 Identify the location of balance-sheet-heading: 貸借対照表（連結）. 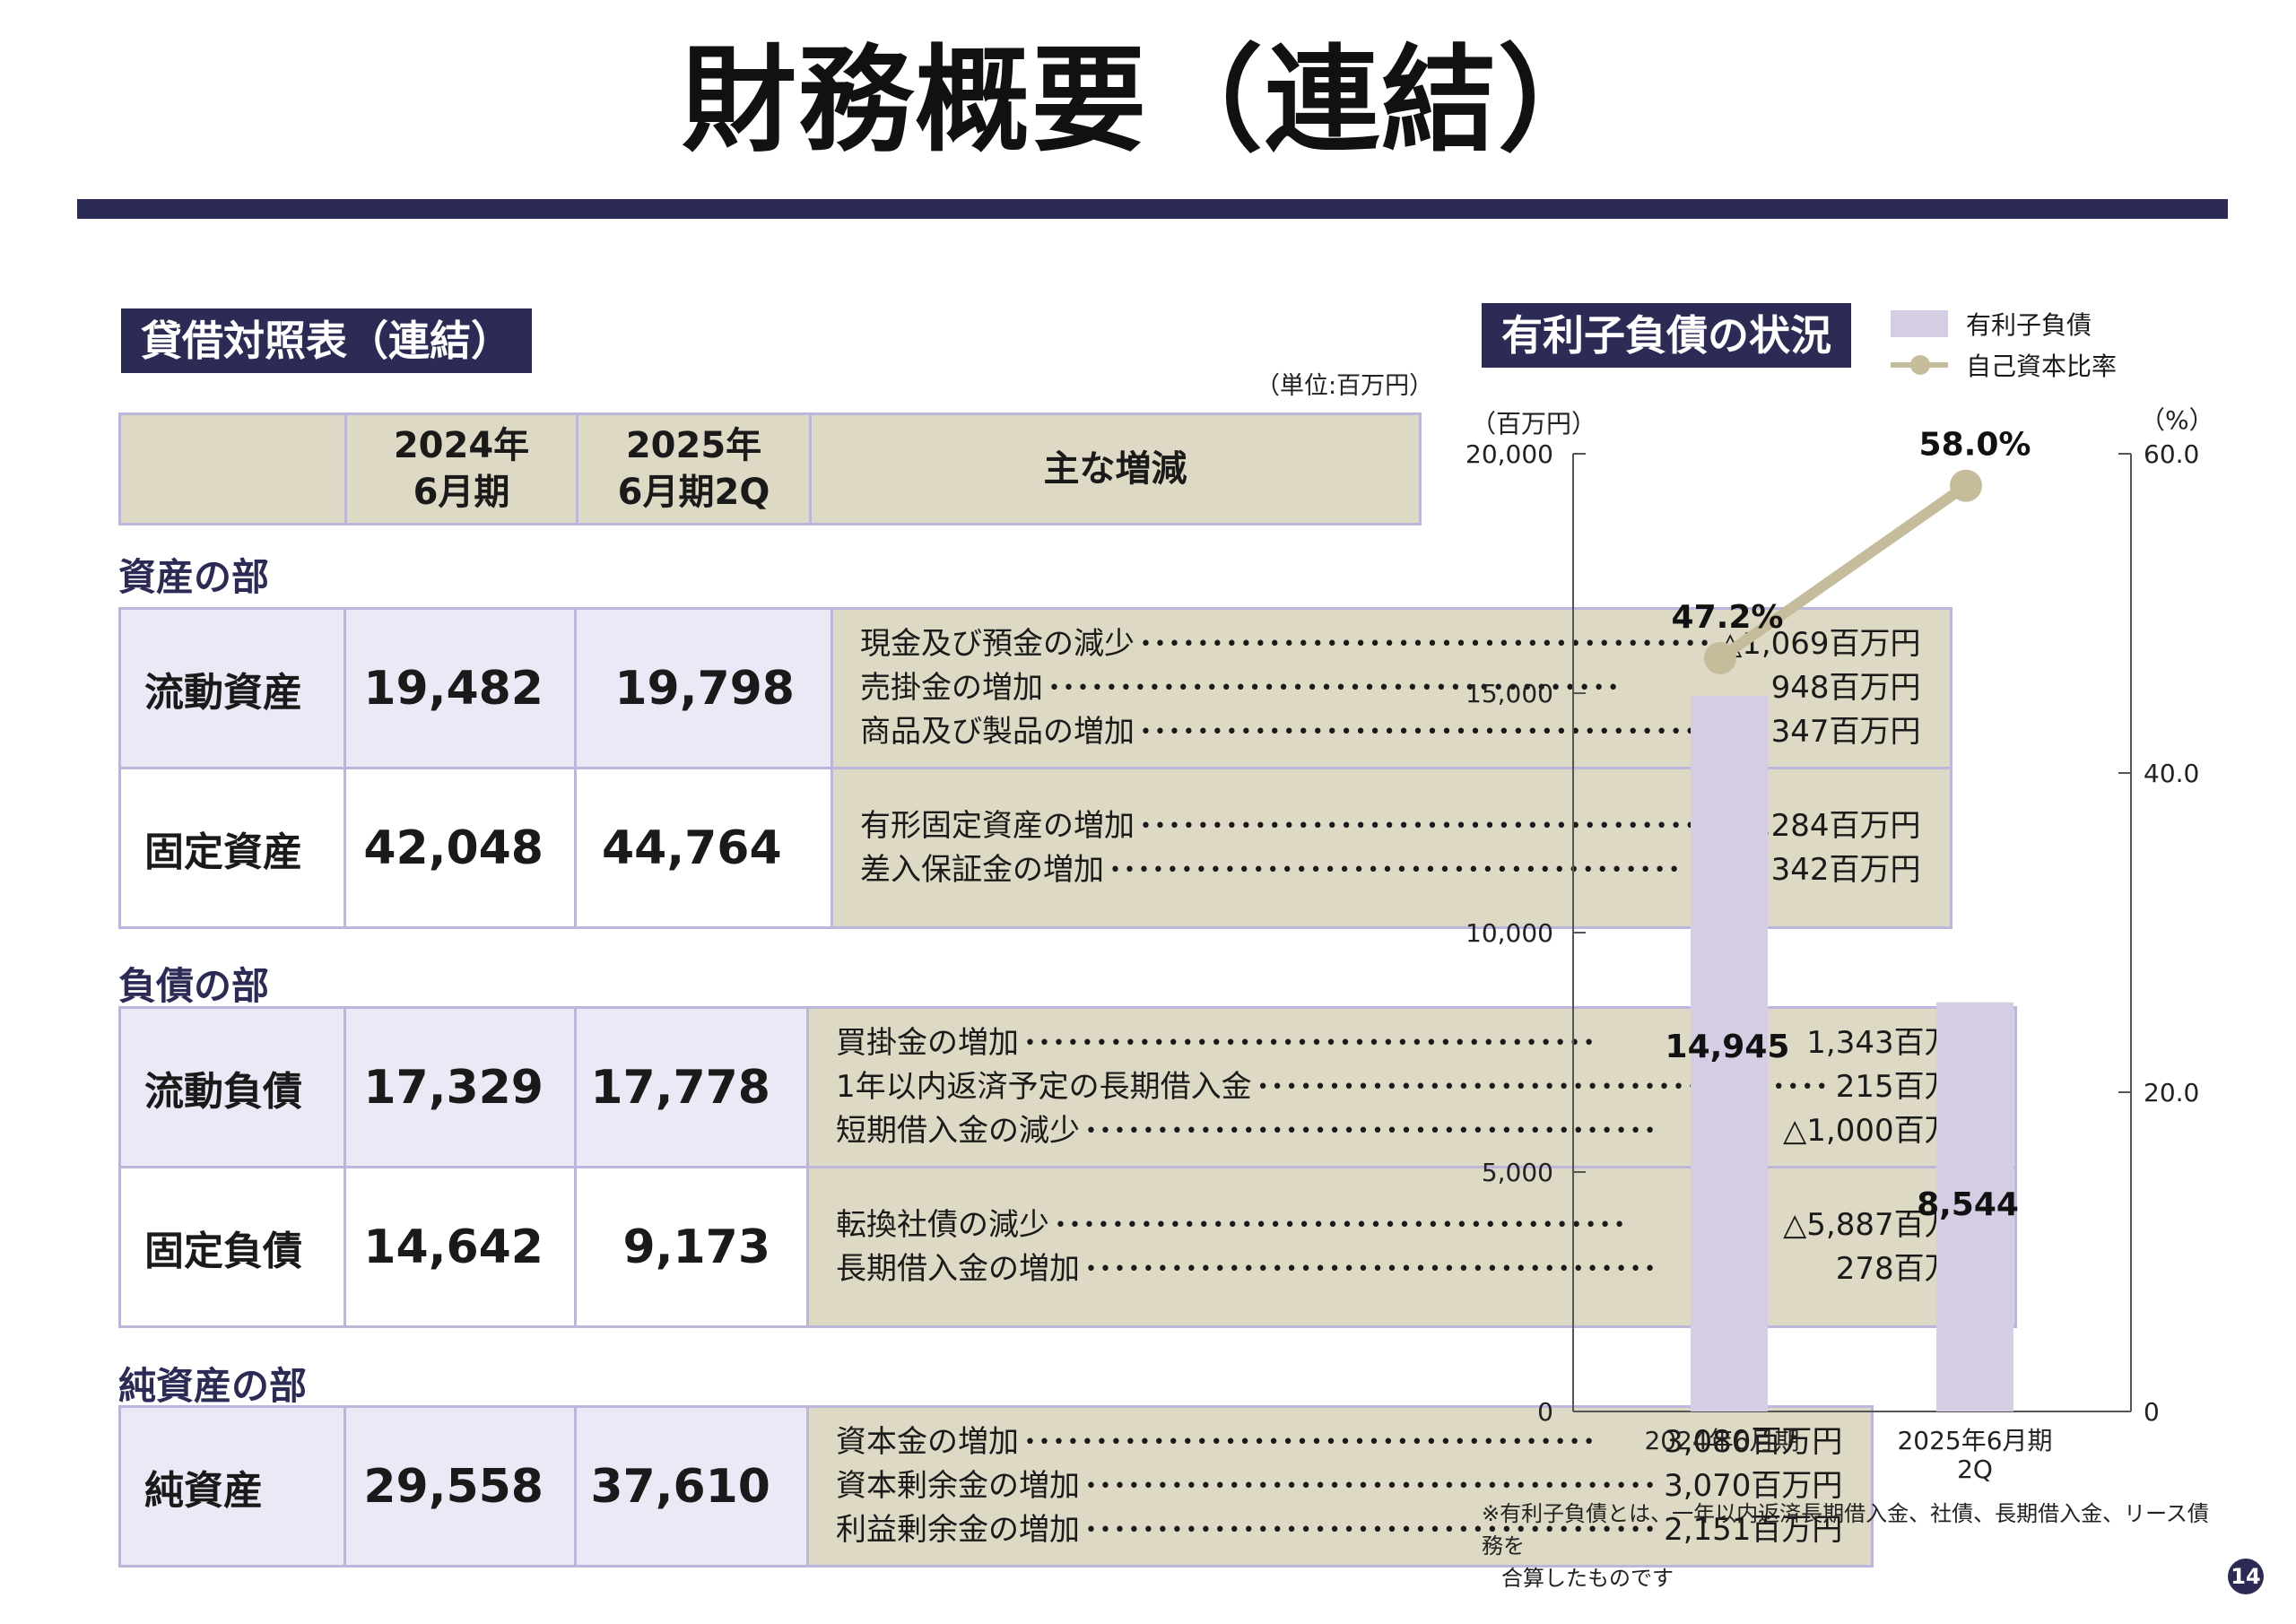
(326, 340).